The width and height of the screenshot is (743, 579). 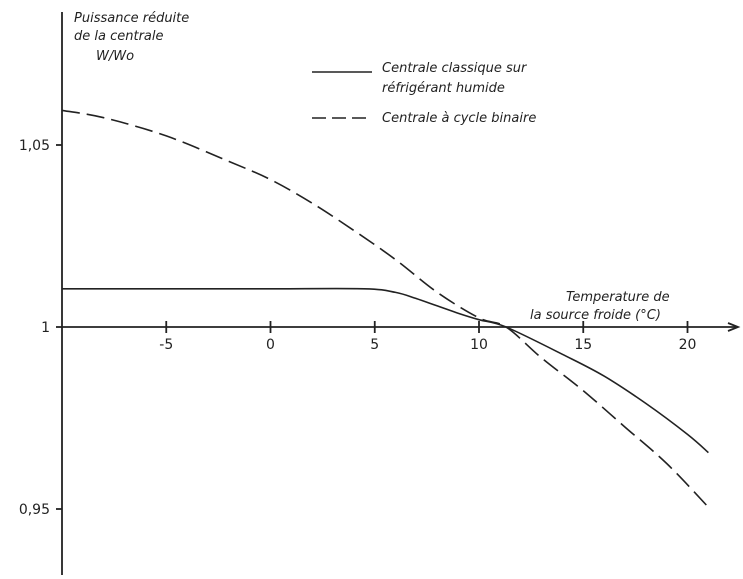 I want to click on y-tick-label: 1,05, so click(x=34, y=146).